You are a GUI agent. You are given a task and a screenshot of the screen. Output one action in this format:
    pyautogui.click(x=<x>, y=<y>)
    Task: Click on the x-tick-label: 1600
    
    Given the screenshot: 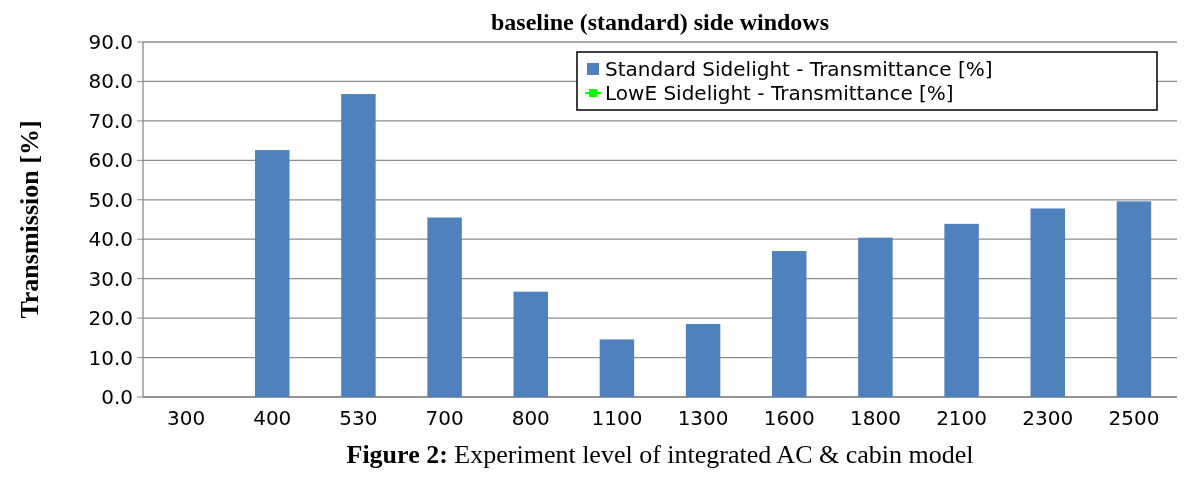 What is the action you would take?
    pyautogui.click(x=789, y=418)
    